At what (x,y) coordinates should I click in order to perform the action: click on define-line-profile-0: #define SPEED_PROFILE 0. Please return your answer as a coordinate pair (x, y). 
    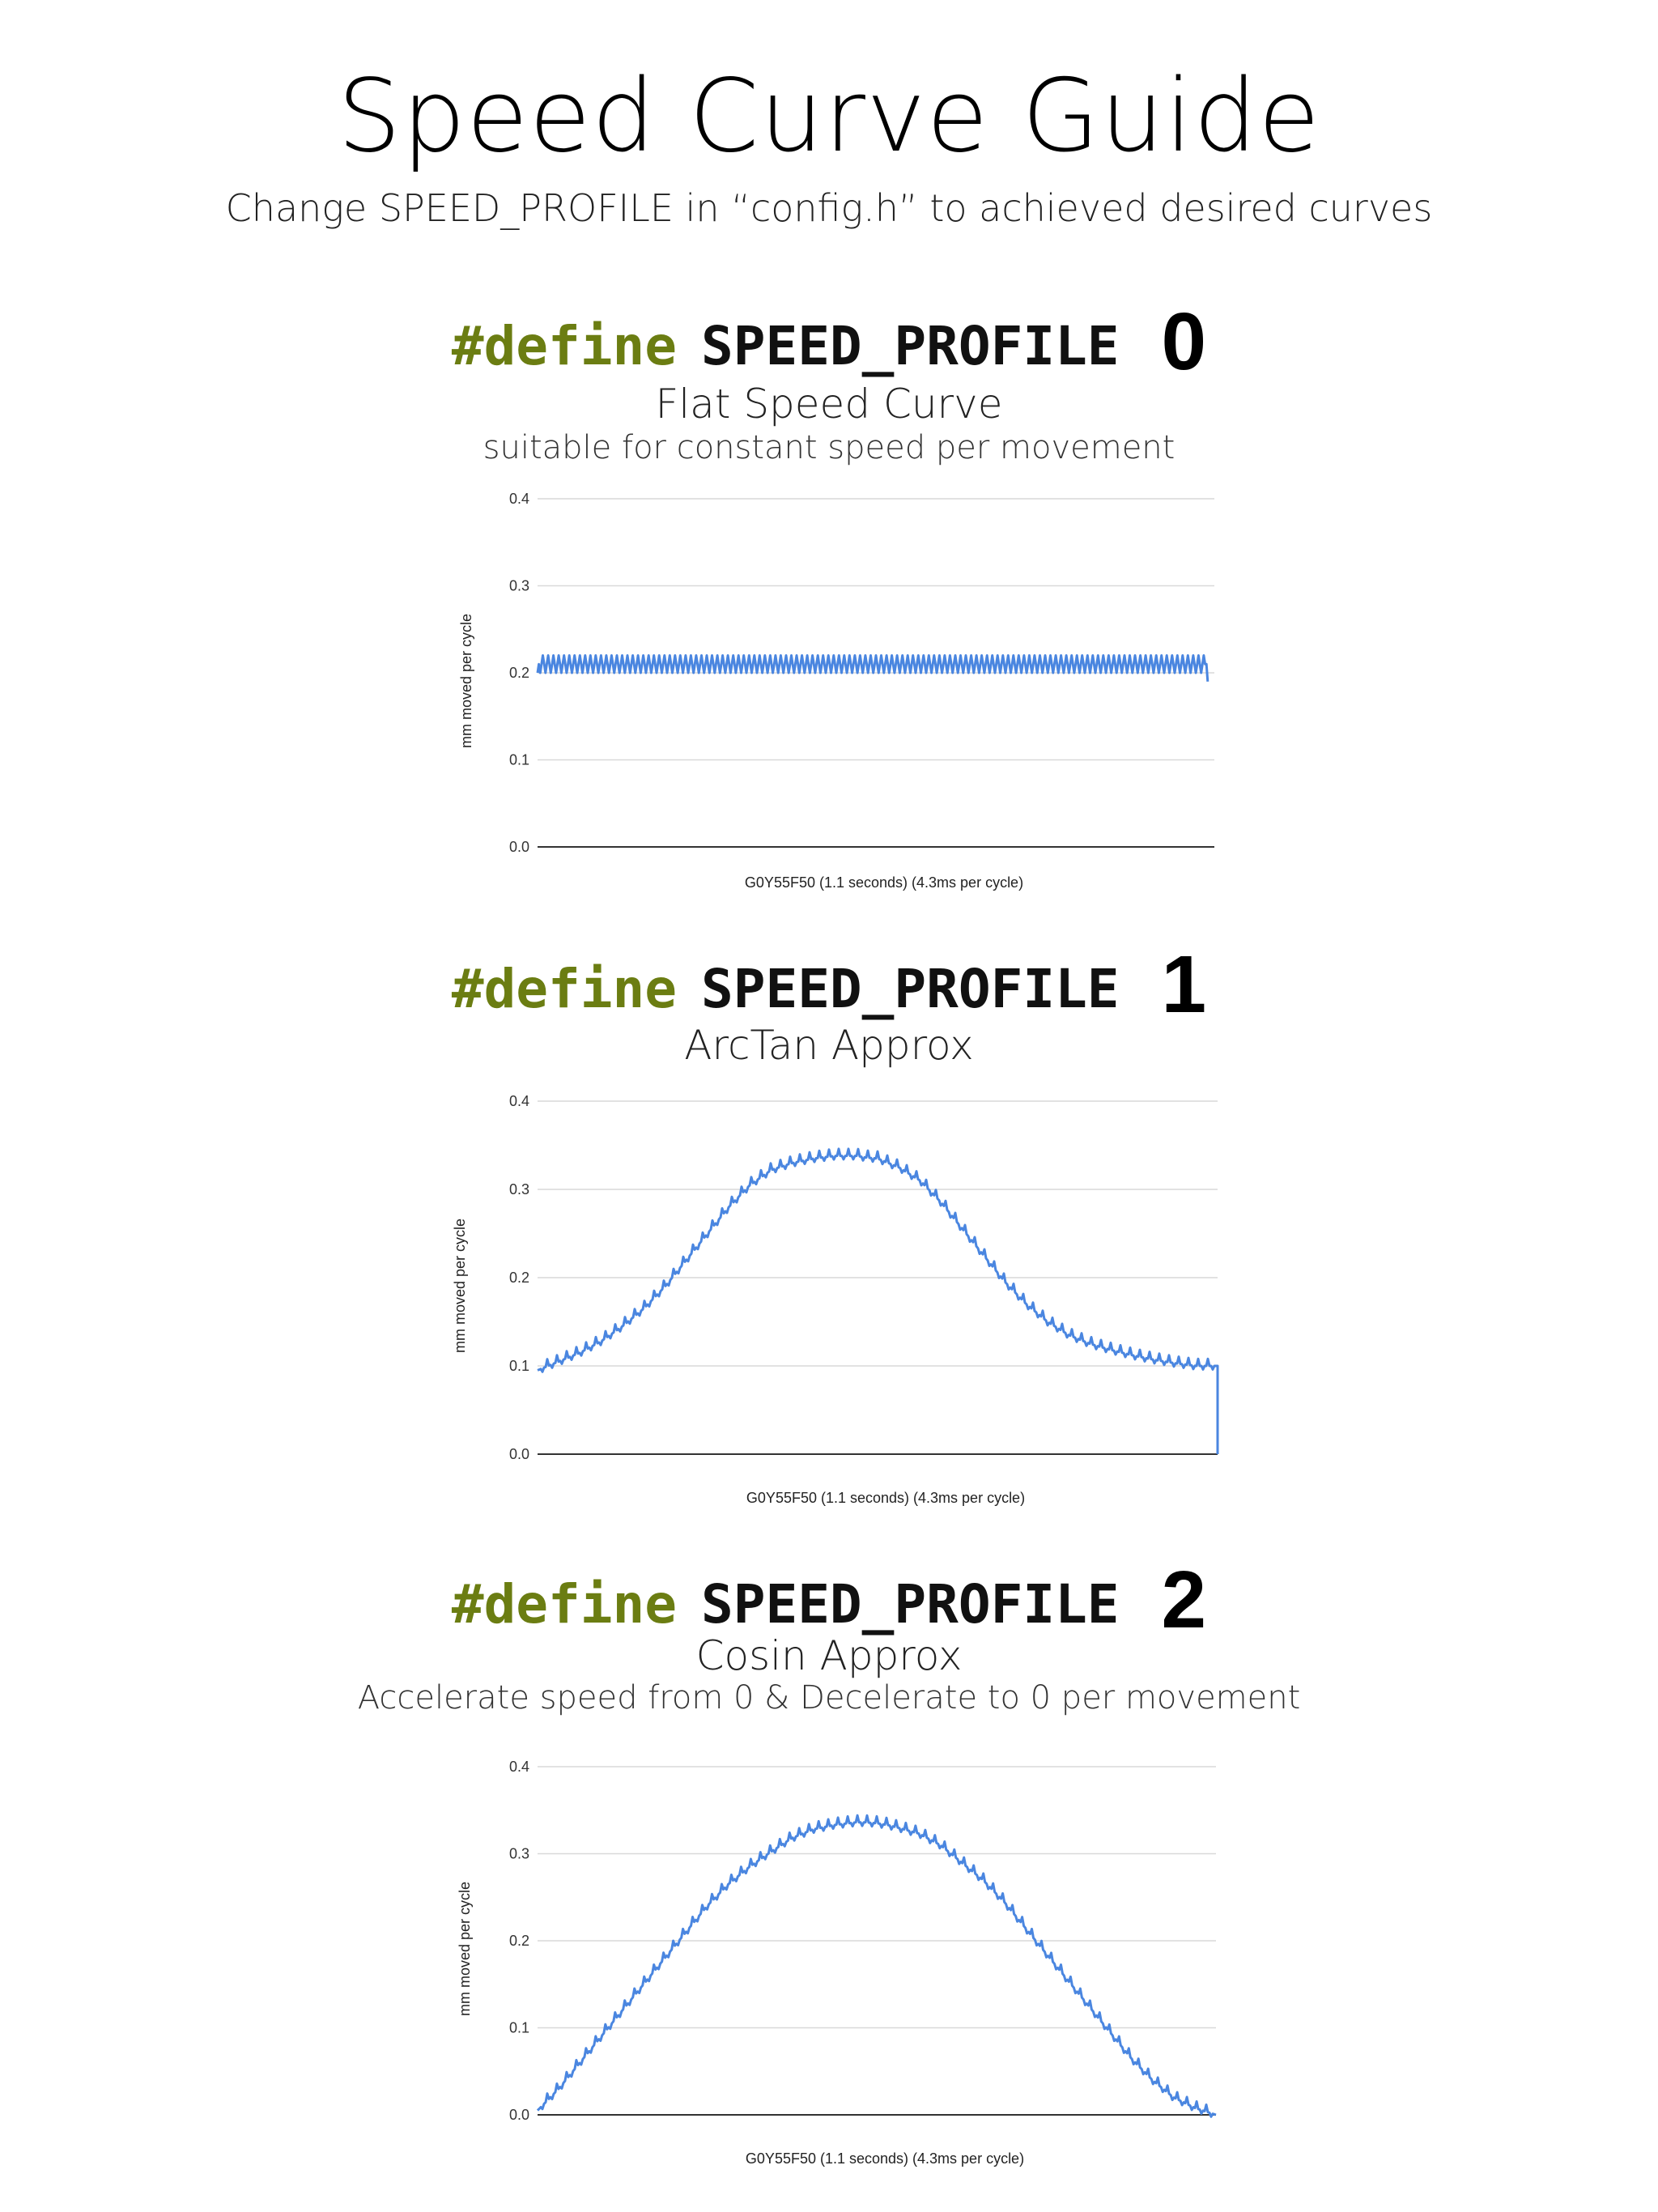
    Looking at the image, I should click on (829, 341).